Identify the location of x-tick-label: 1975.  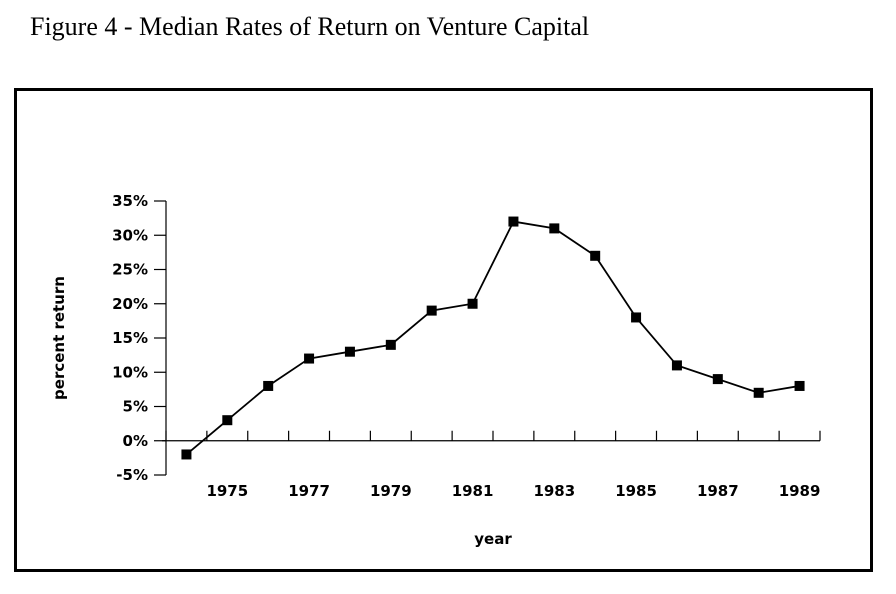
(227, 491).